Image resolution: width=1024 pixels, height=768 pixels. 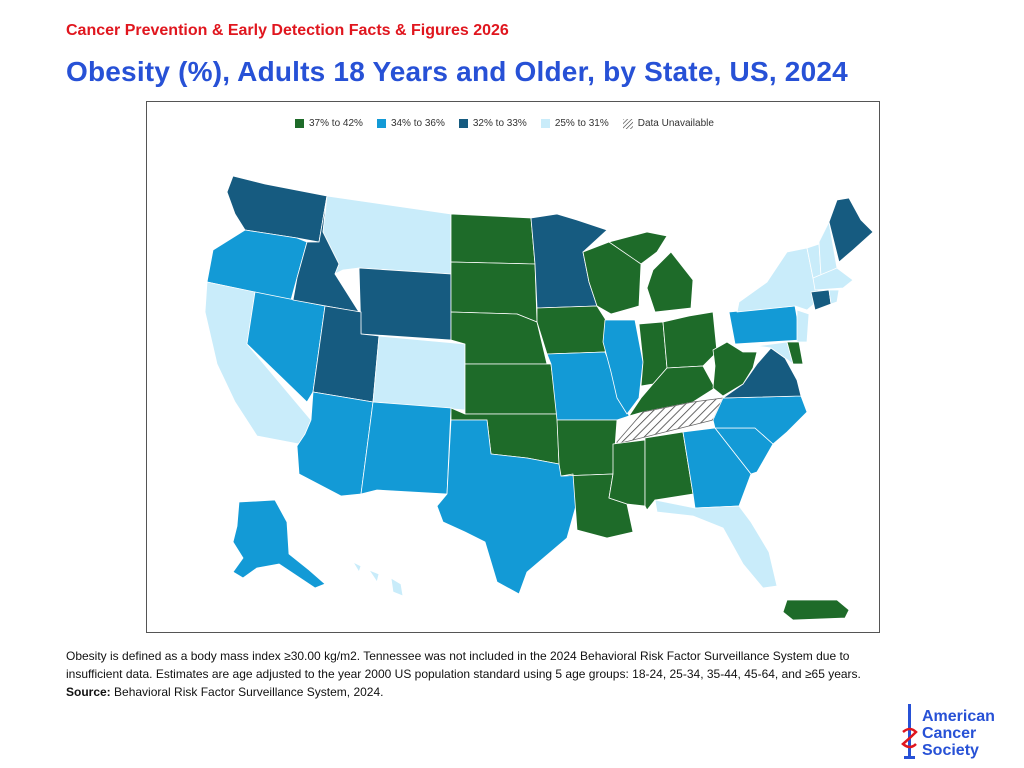 What do you see at coordinates (581, 123) in the screenshot?
I see `legend-label: 25% to 31%` at bounding box center [581, 123].